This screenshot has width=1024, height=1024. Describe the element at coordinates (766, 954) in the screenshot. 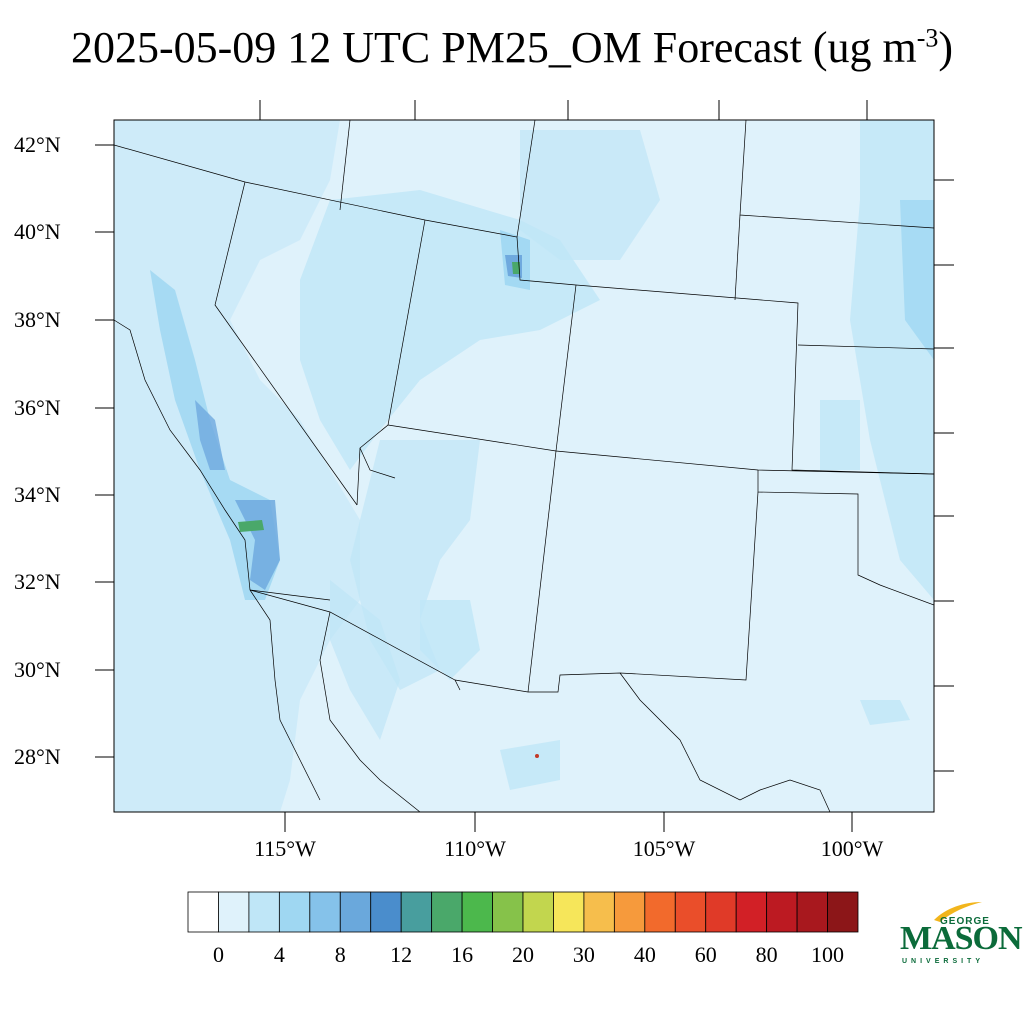

I see `colorbar-label: 80` at that location.